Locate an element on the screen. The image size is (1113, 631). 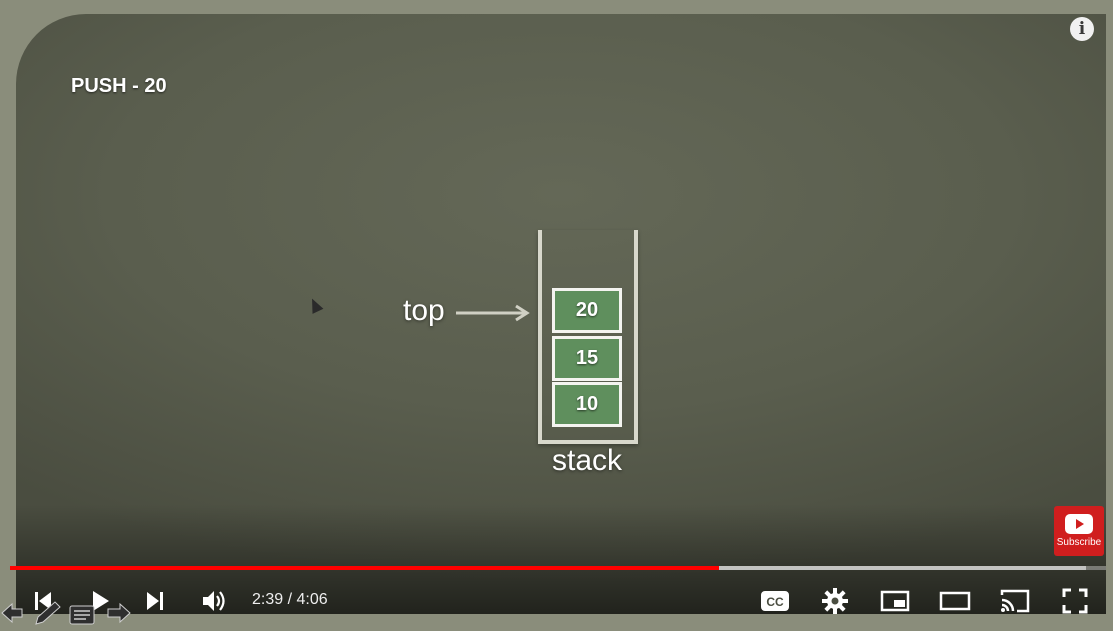
next-button is located at coordinates (155, 601).